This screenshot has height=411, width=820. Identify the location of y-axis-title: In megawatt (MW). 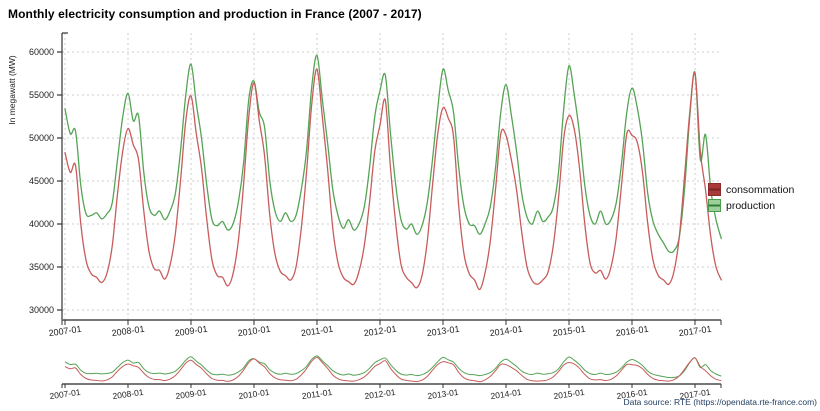
(12, 90).